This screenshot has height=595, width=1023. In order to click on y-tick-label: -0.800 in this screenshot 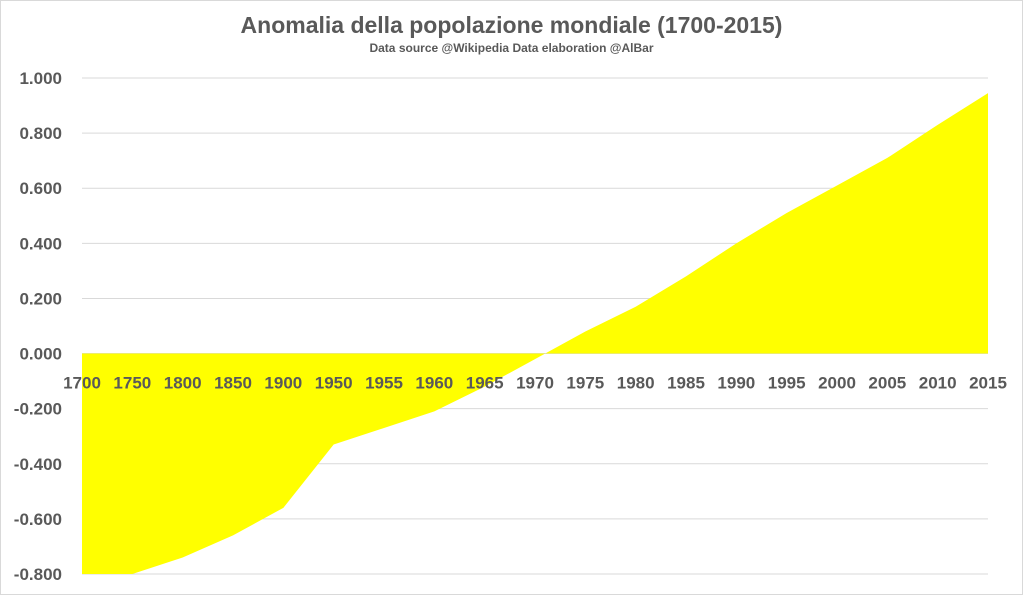, I will do `click(38, 574)`.